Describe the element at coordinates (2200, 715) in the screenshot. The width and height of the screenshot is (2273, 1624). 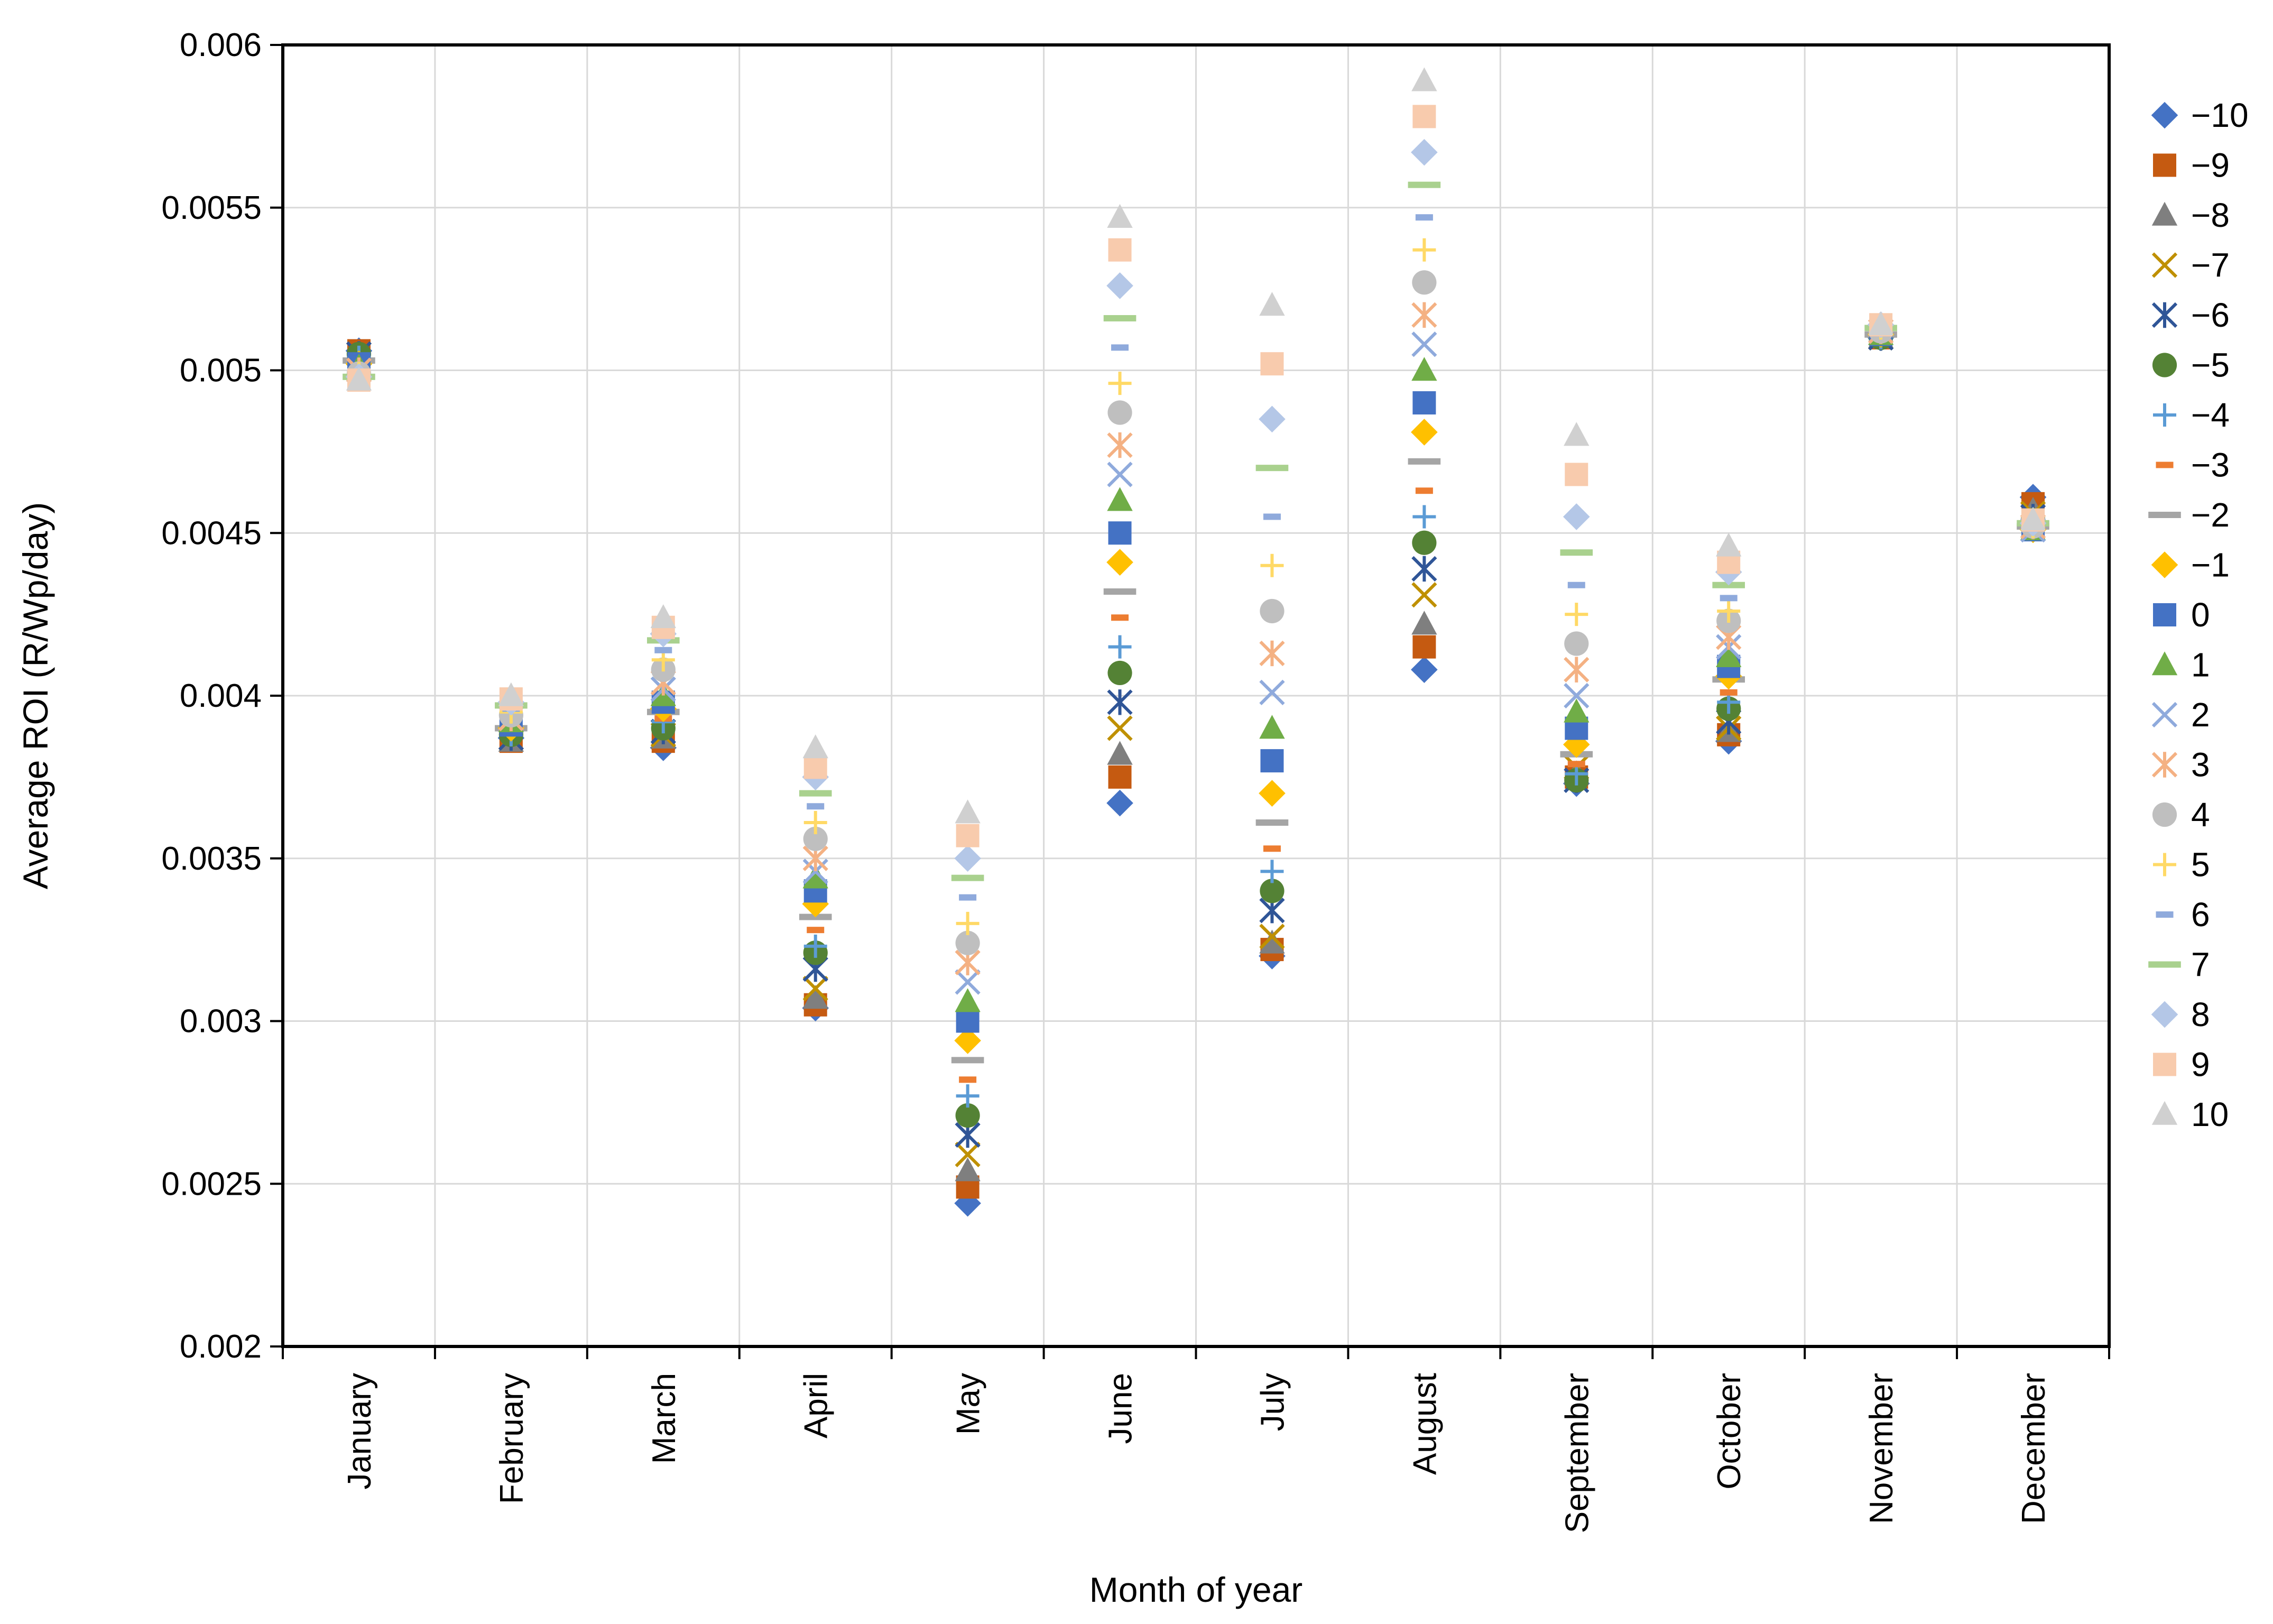
I see `legend-label: 2` at that location.